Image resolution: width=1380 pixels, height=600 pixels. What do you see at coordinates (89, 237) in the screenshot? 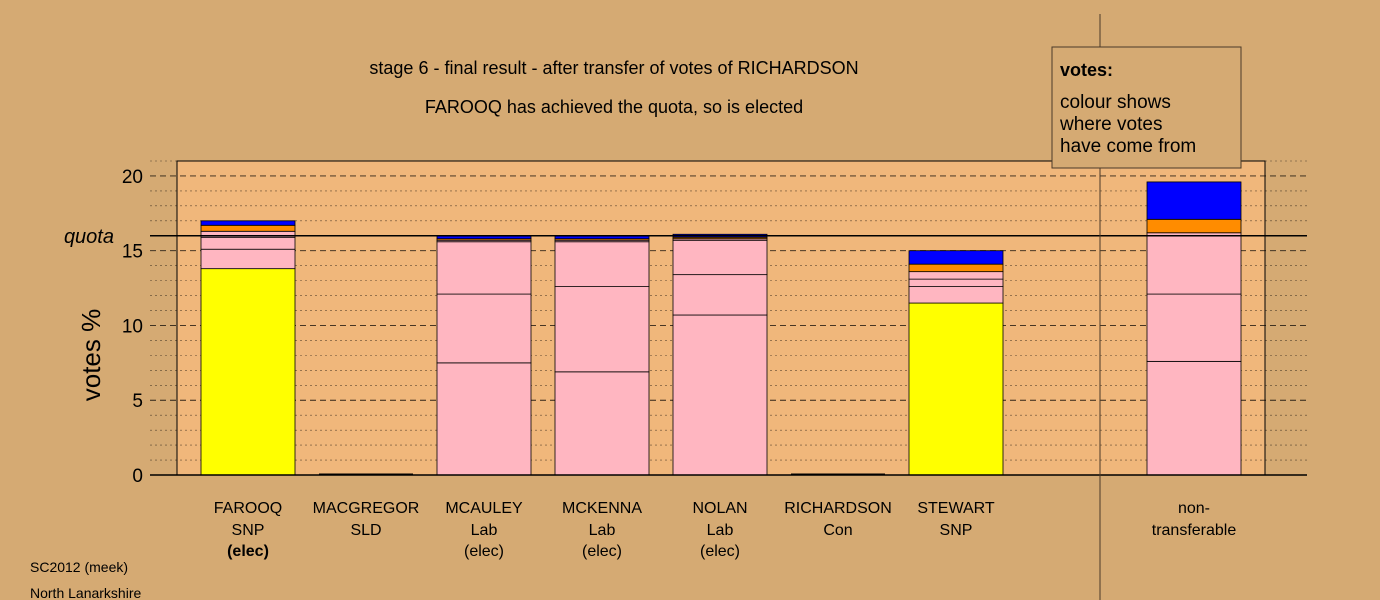
I see `quota-label: quota` at bounding box center [89, 237].